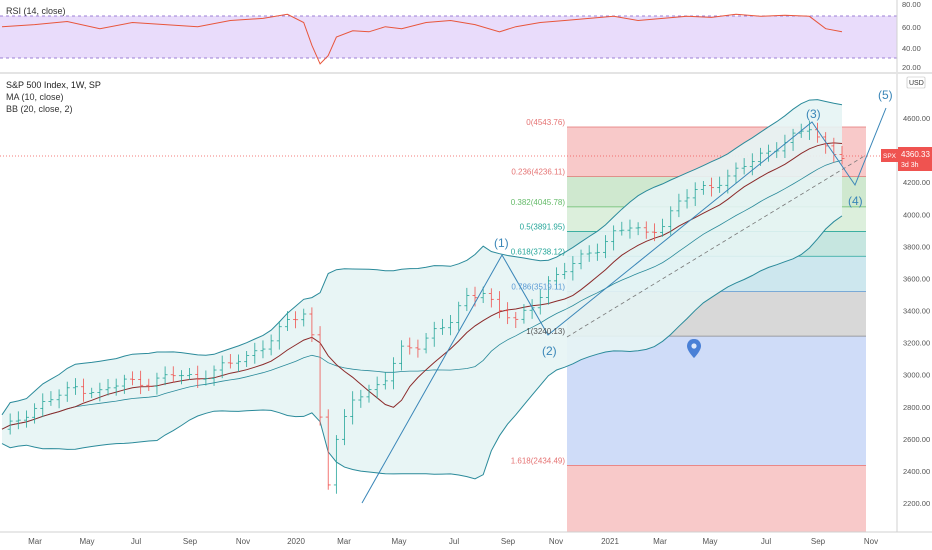 This screenshot has width=932, height=550. Describe the element at coordinates (53, 85) in the screenshot. I see `chart-title: S&P 500 Index, 1W, SP` at that location.